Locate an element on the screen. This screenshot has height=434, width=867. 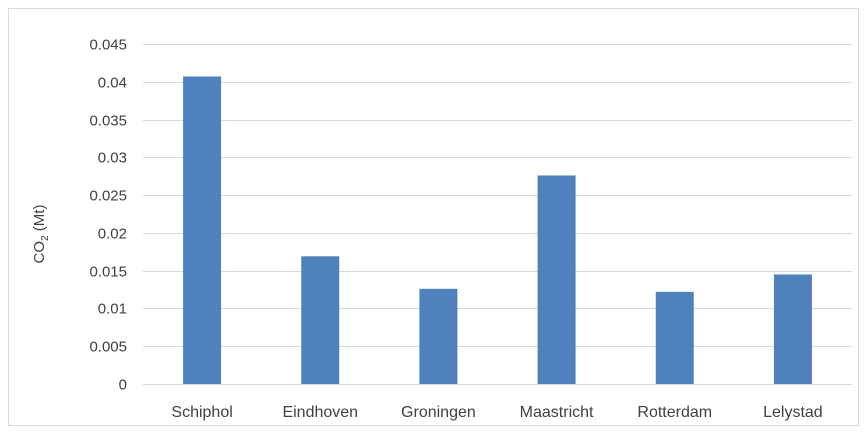
y-tick-label: 0.015 is located at coordinates (108, 272).